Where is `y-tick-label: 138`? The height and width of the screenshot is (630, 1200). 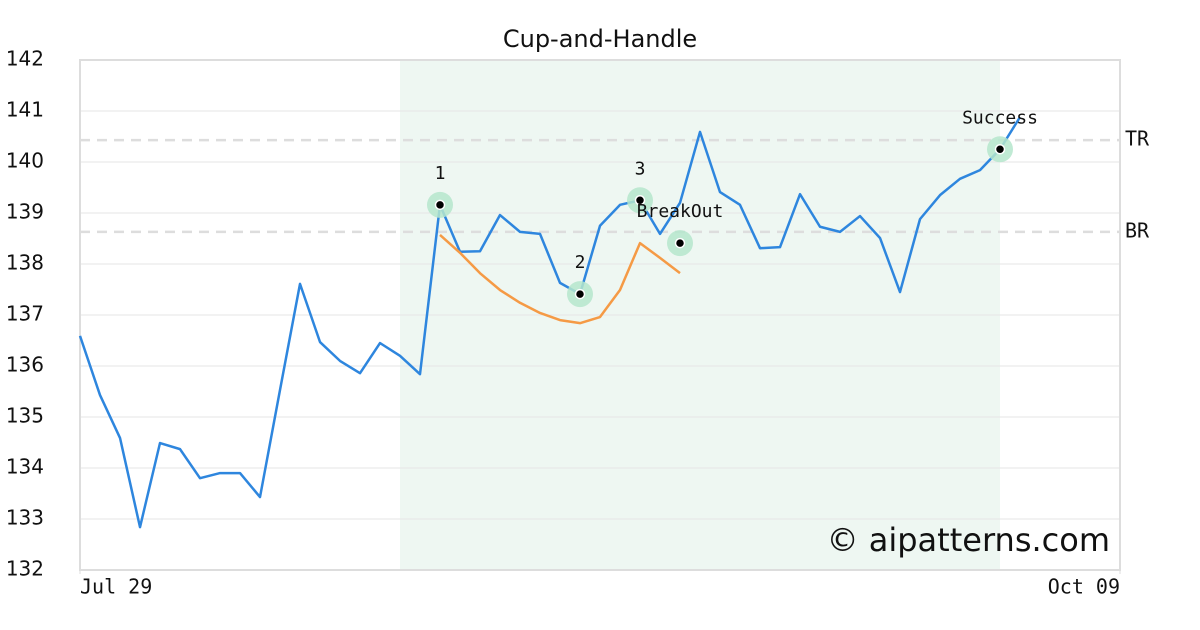
y-tick-label: 138 is located at coordinates (25, 263).